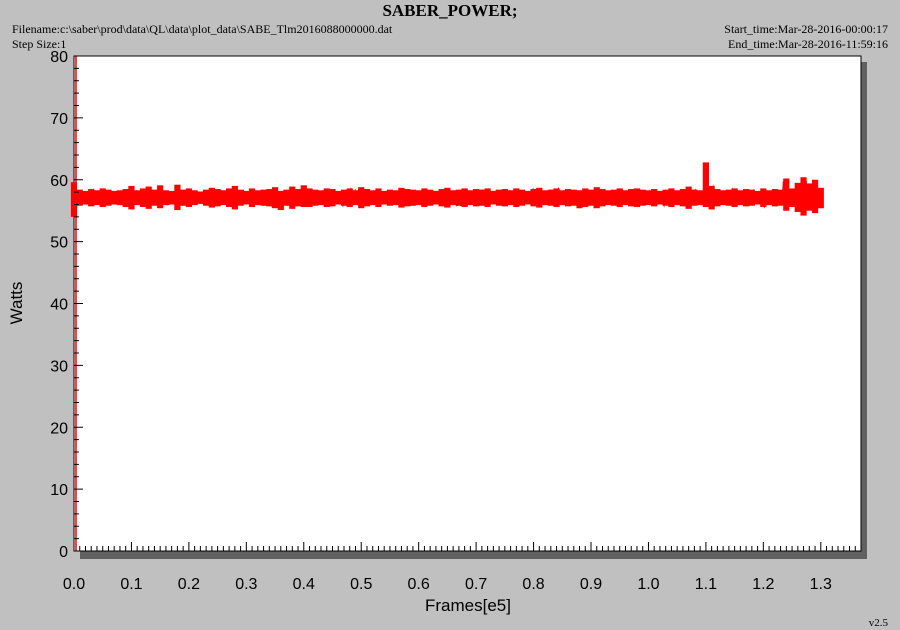  Describe the element at coordinates (74, 584) in the screenshot. I see `x-tick-label: 0.0` at that location.